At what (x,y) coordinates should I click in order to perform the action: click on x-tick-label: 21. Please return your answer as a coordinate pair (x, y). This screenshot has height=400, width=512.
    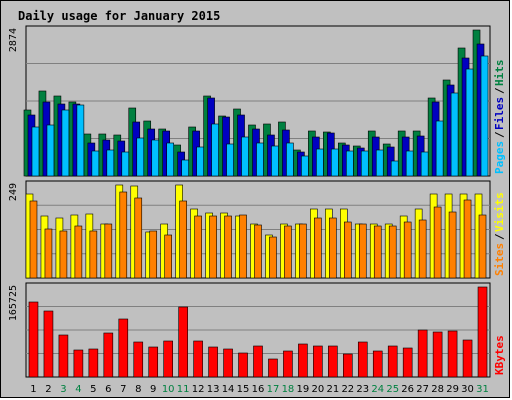
    Looking at the image, I should click on (332, 389).